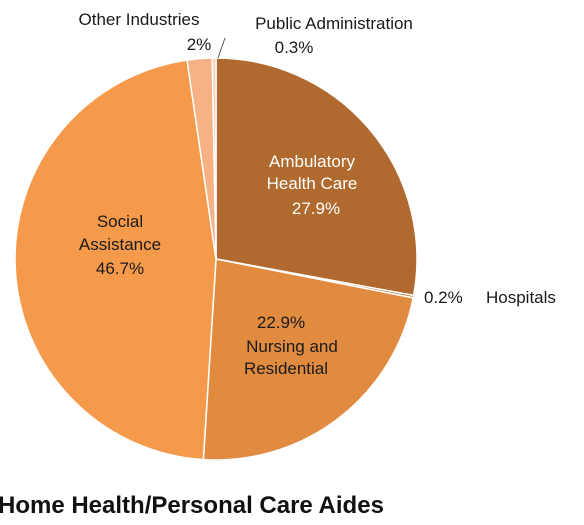 The height and width of the screenshot is (525, 584). What do you see at coordinates (294, 47) in the screenshot?
I see `slice-value-public-admin: 0.3%` at bounding box center [294, 47].